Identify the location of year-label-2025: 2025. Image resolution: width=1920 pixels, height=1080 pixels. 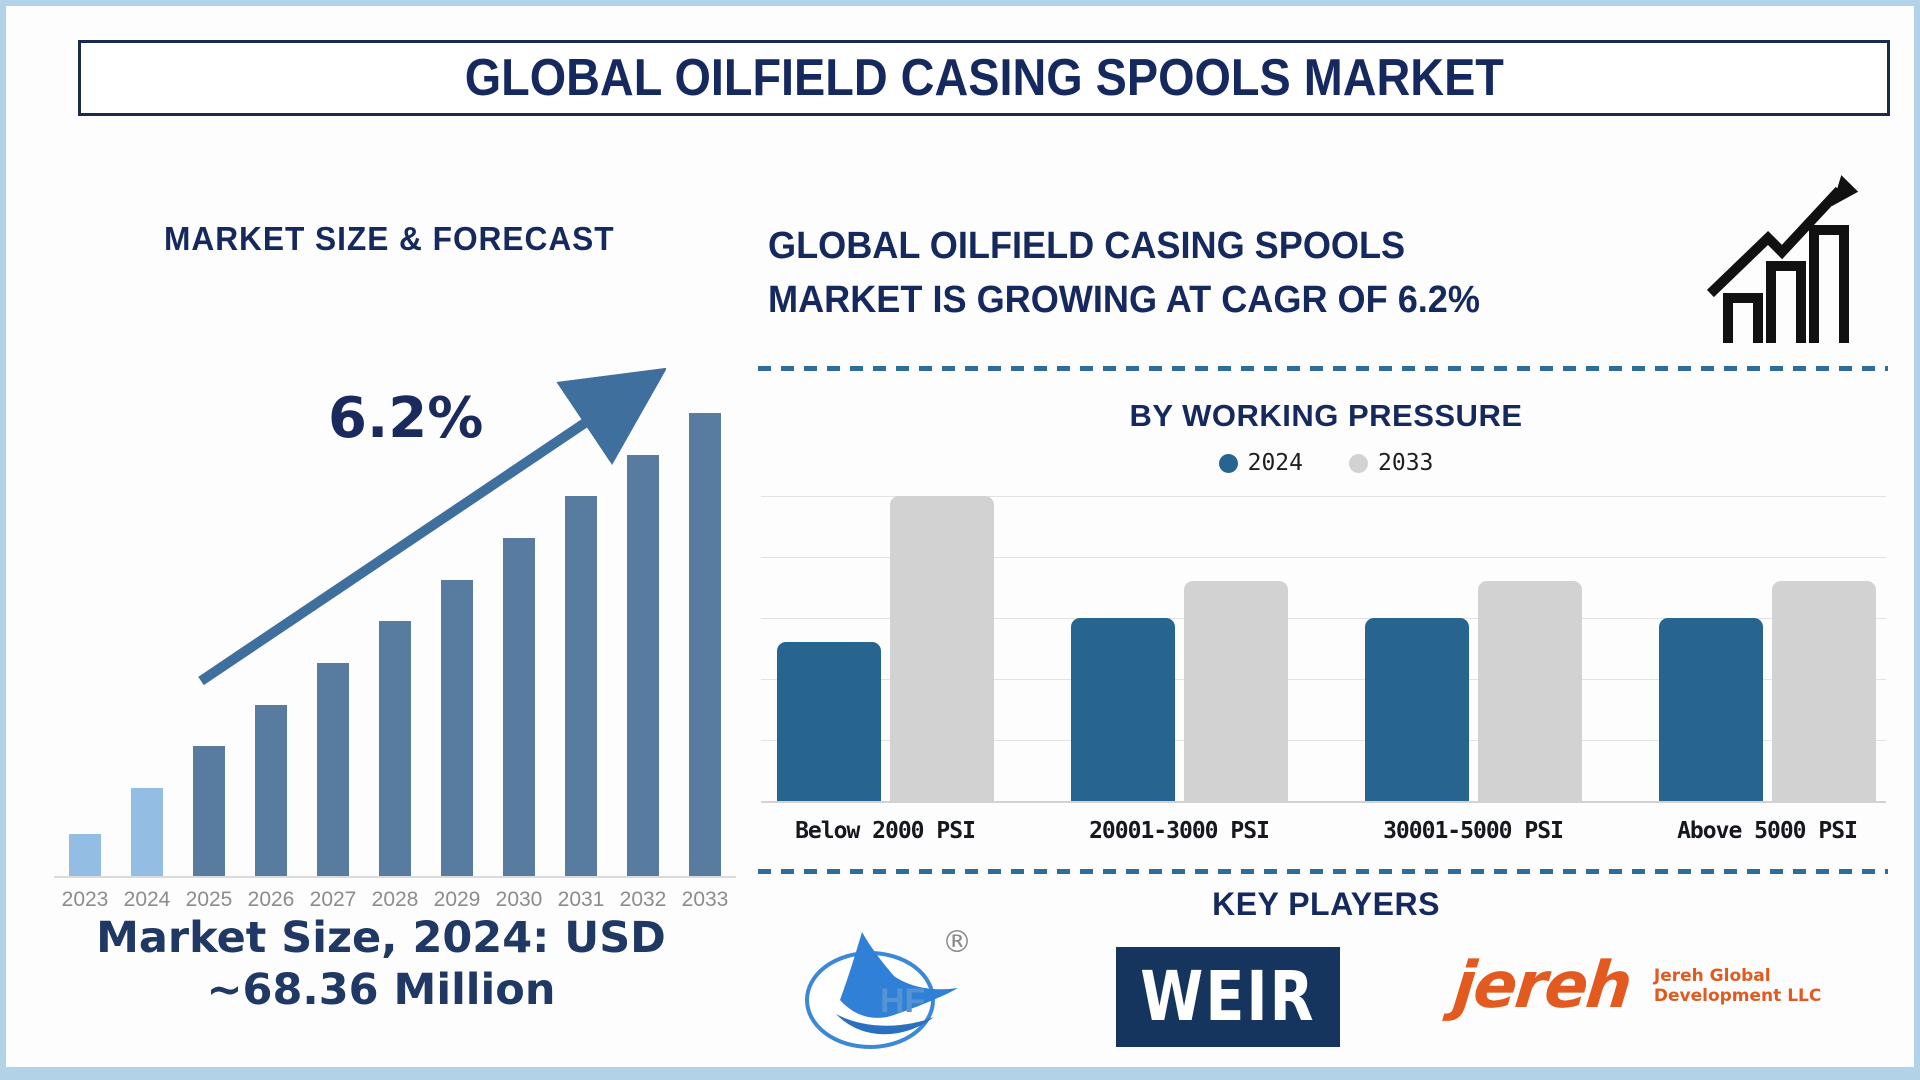
(209, 899).